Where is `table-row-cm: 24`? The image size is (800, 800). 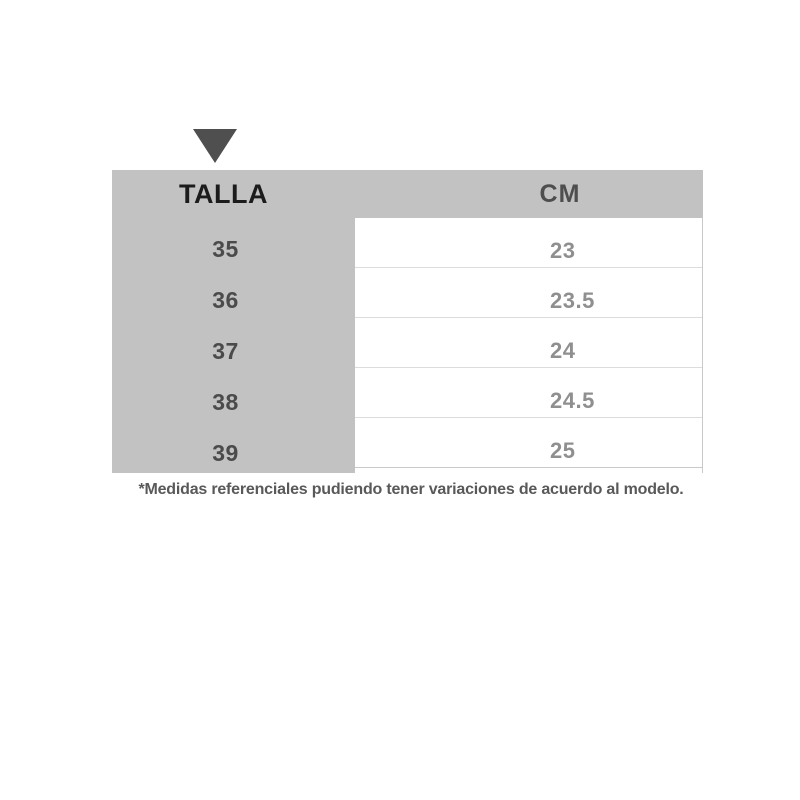 table-row-cm: 24 is located at coordinates (528, 343).